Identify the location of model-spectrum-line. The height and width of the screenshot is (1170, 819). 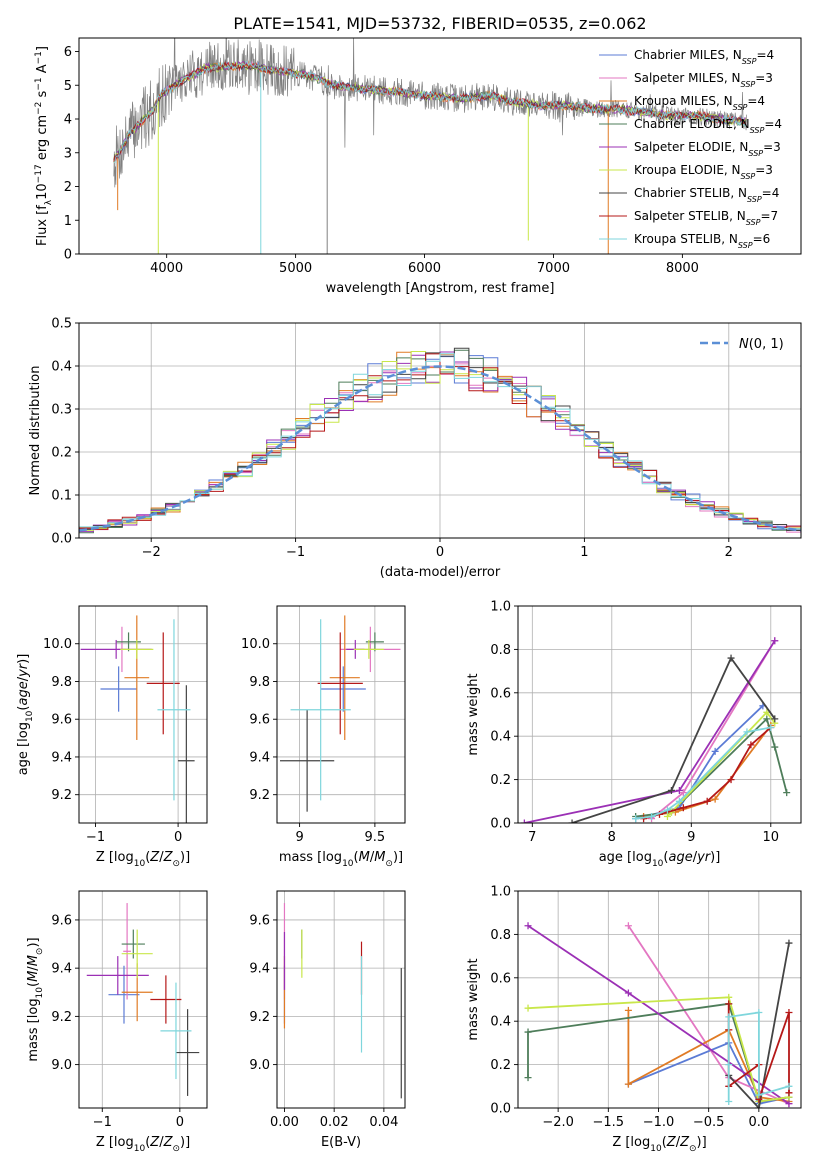
(430, 111).